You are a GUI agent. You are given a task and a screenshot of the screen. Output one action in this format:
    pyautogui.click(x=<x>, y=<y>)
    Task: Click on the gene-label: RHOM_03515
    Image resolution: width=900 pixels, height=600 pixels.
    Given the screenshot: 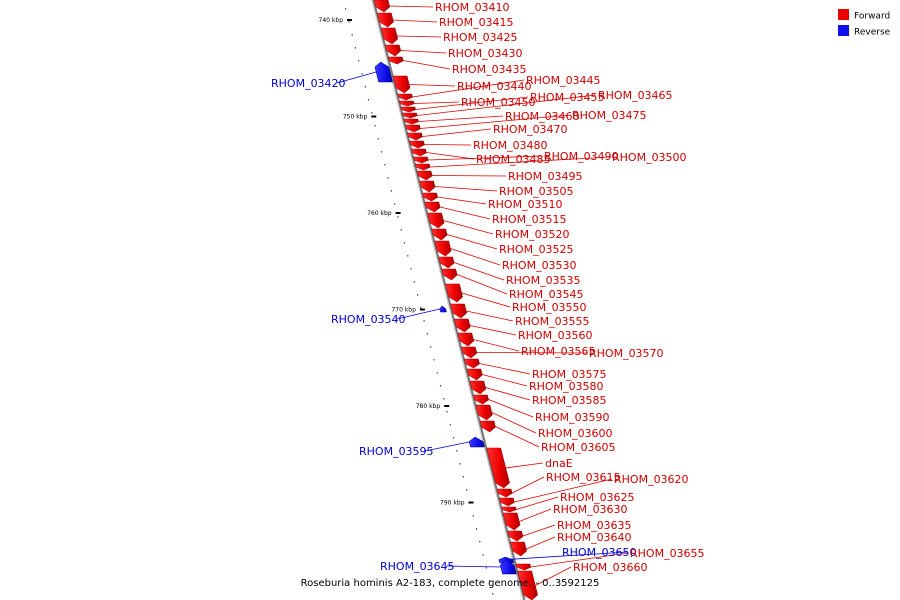 What is the action you would take?
    pyautogui.click(x=529, y=219)
    